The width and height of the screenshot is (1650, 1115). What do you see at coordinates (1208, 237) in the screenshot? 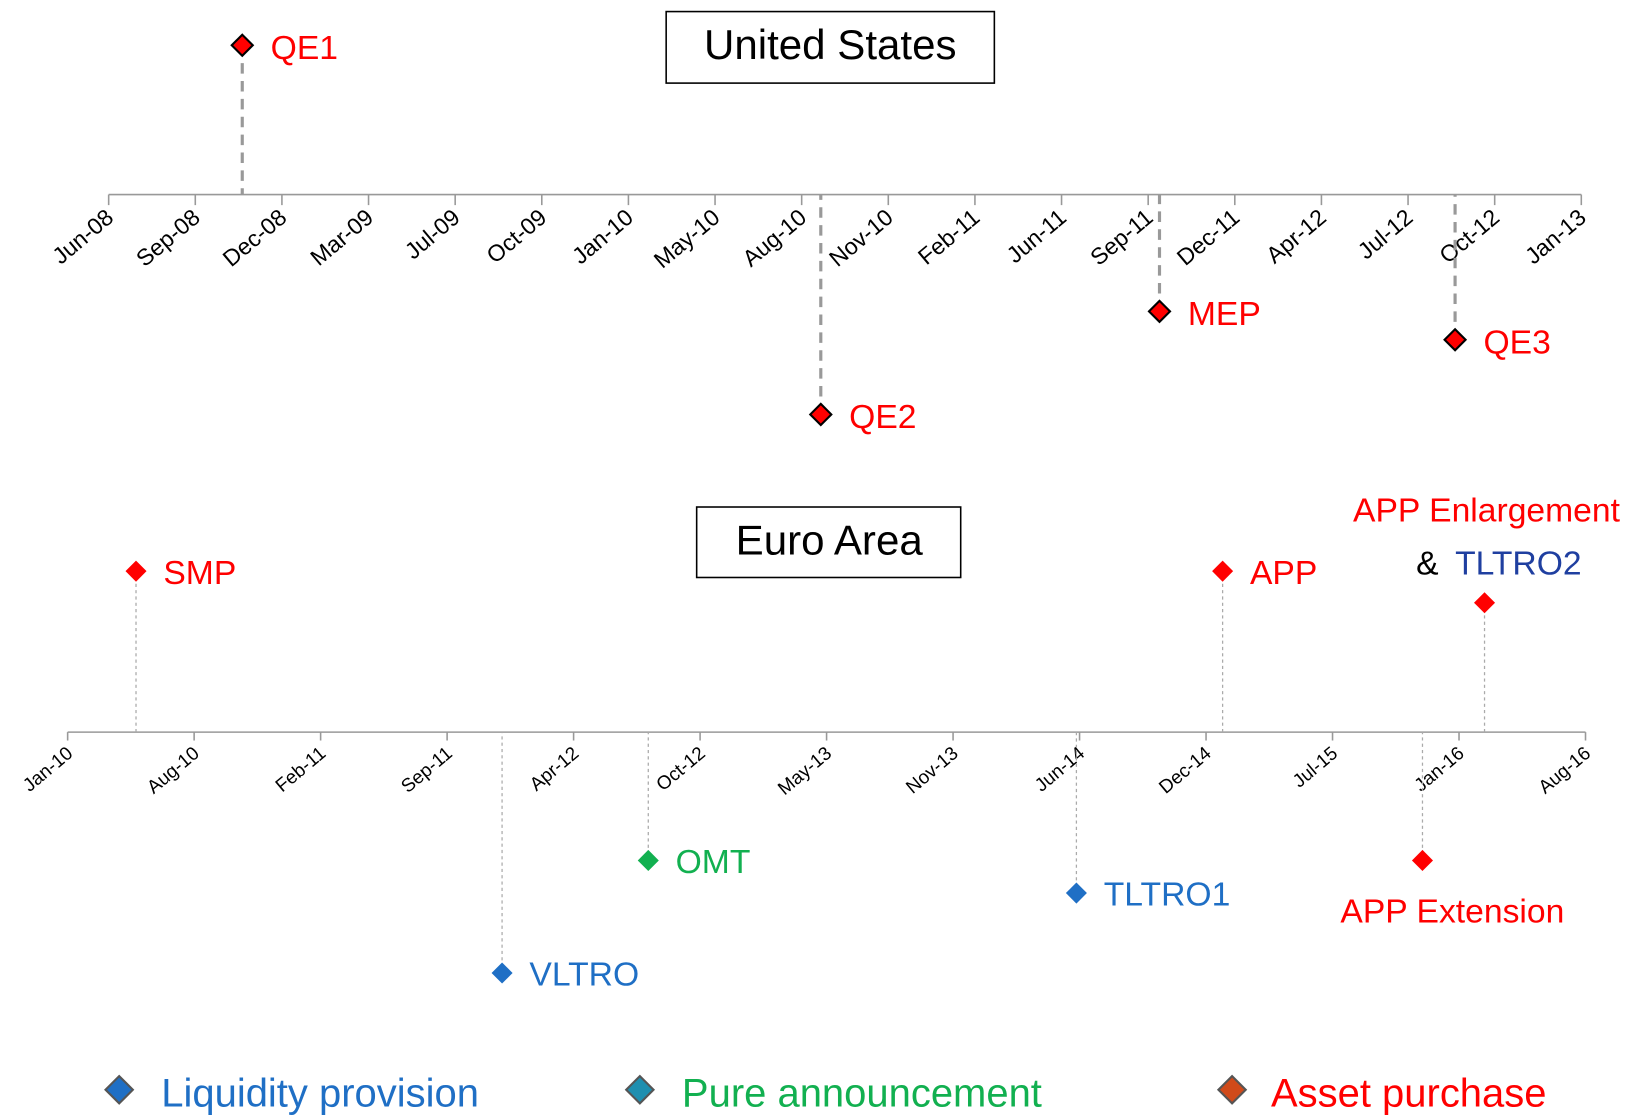
I see `axis-label: Dec-11` at bounding box center [1208, 237].